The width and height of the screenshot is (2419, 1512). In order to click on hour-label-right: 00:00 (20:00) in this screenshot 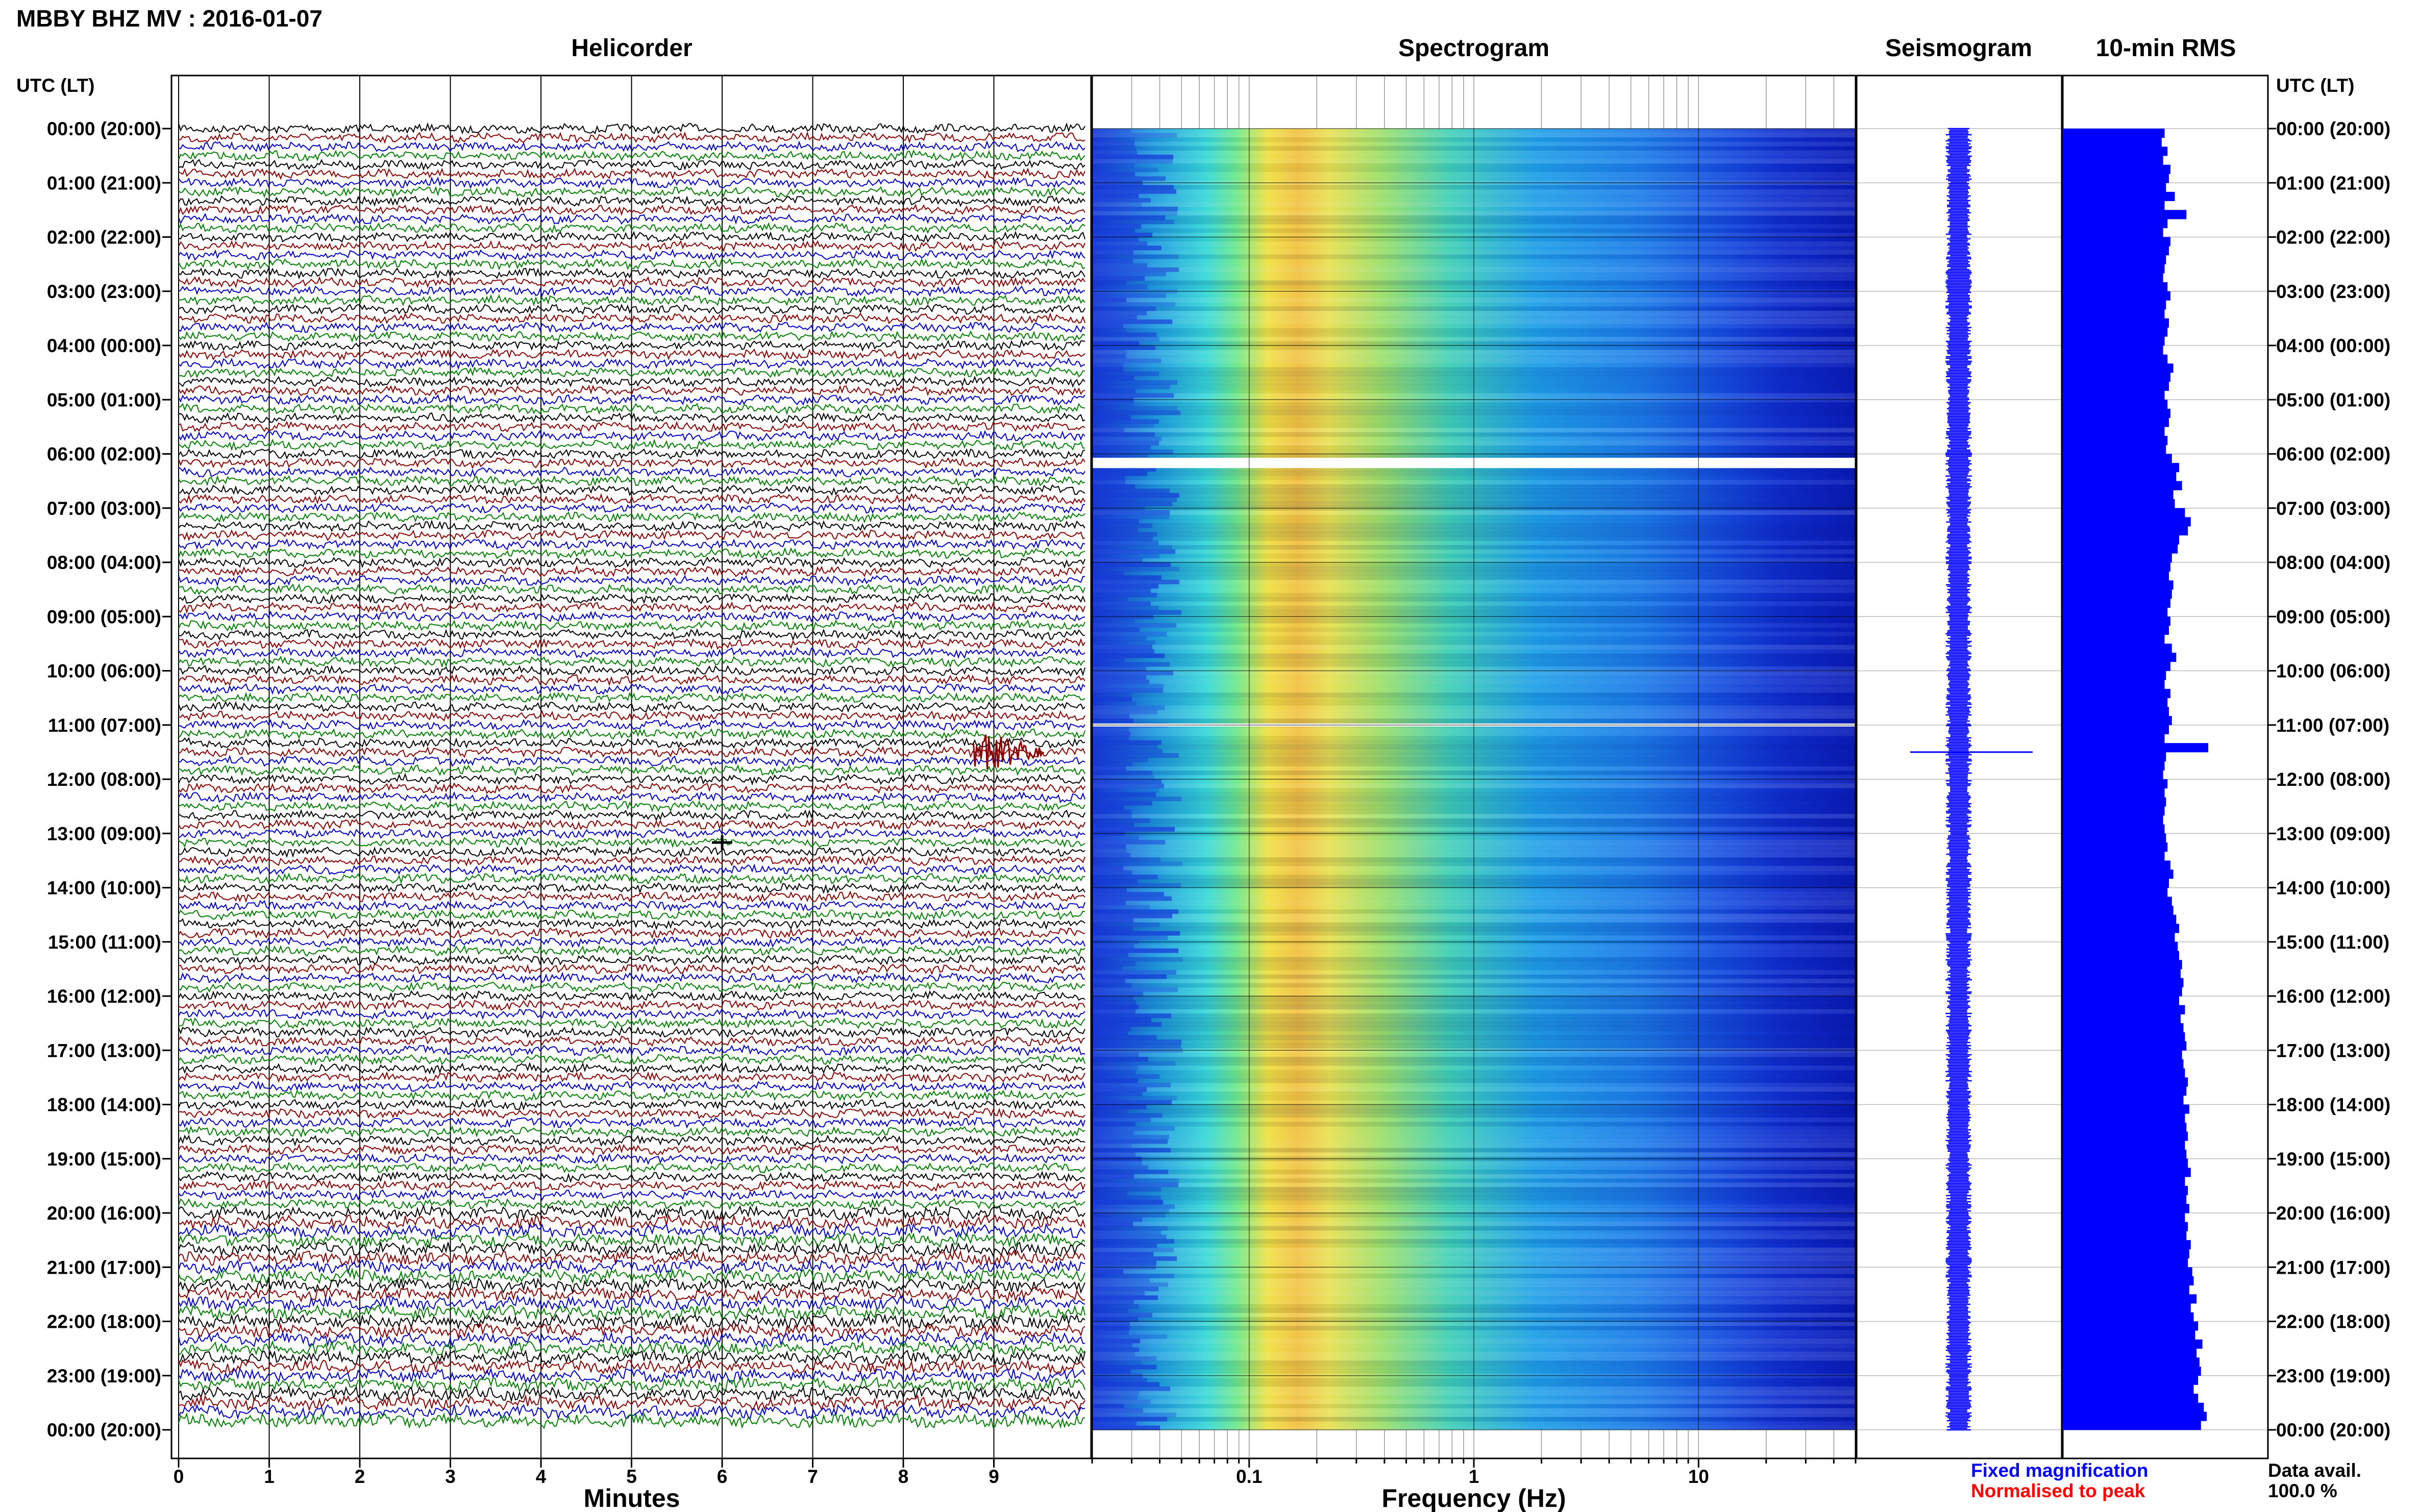, I will do `click(2333, 128)`.